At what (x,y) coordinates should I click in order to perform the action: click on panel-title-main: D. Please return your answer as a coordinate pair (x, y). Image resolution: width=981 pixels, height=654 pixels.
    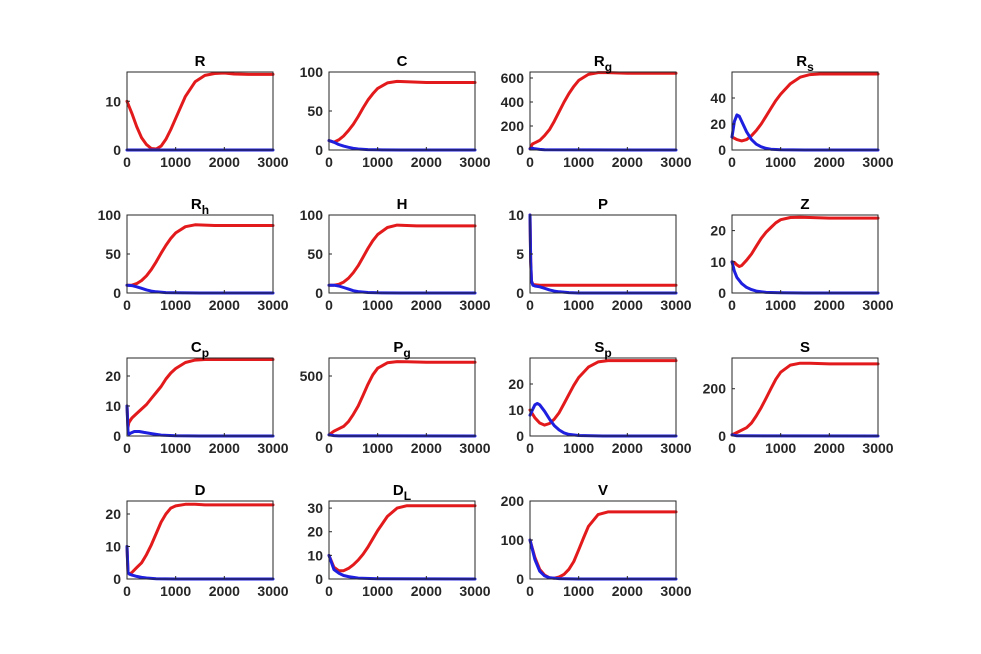
    Looking at the image, I should click on (200, 490).